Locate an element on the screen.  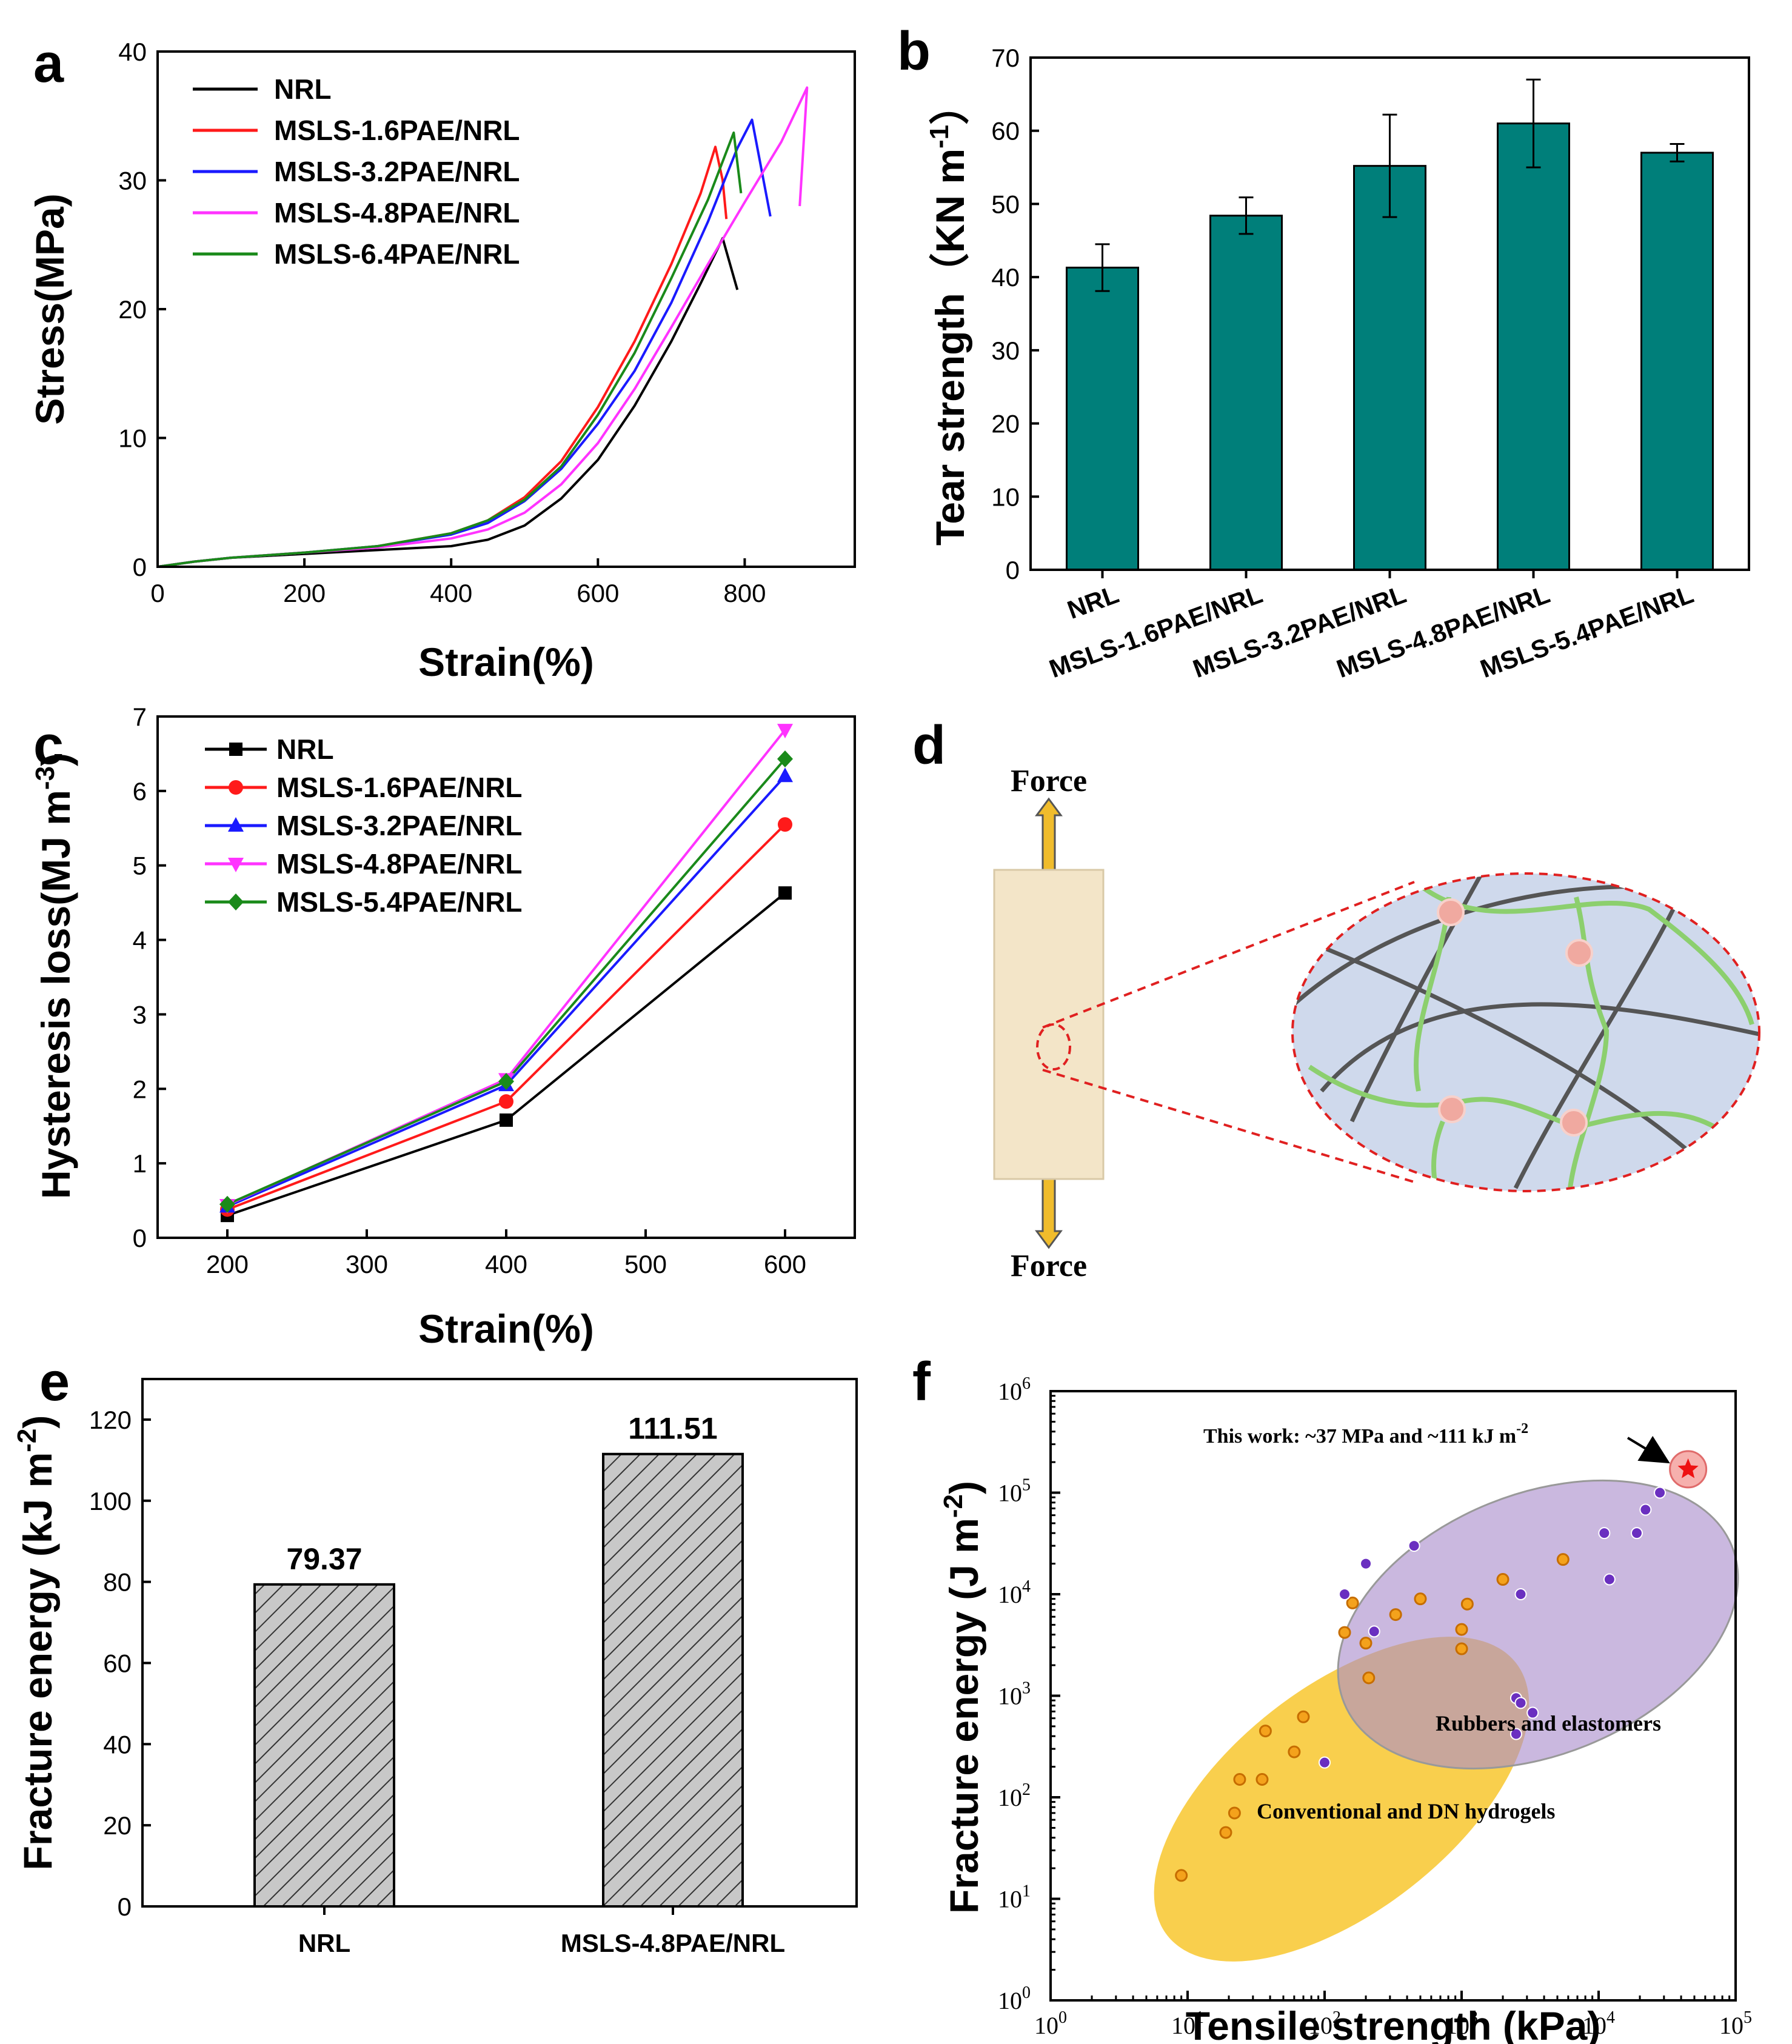
panel-f-axes-frame is located at coordinates (1393, 1696).